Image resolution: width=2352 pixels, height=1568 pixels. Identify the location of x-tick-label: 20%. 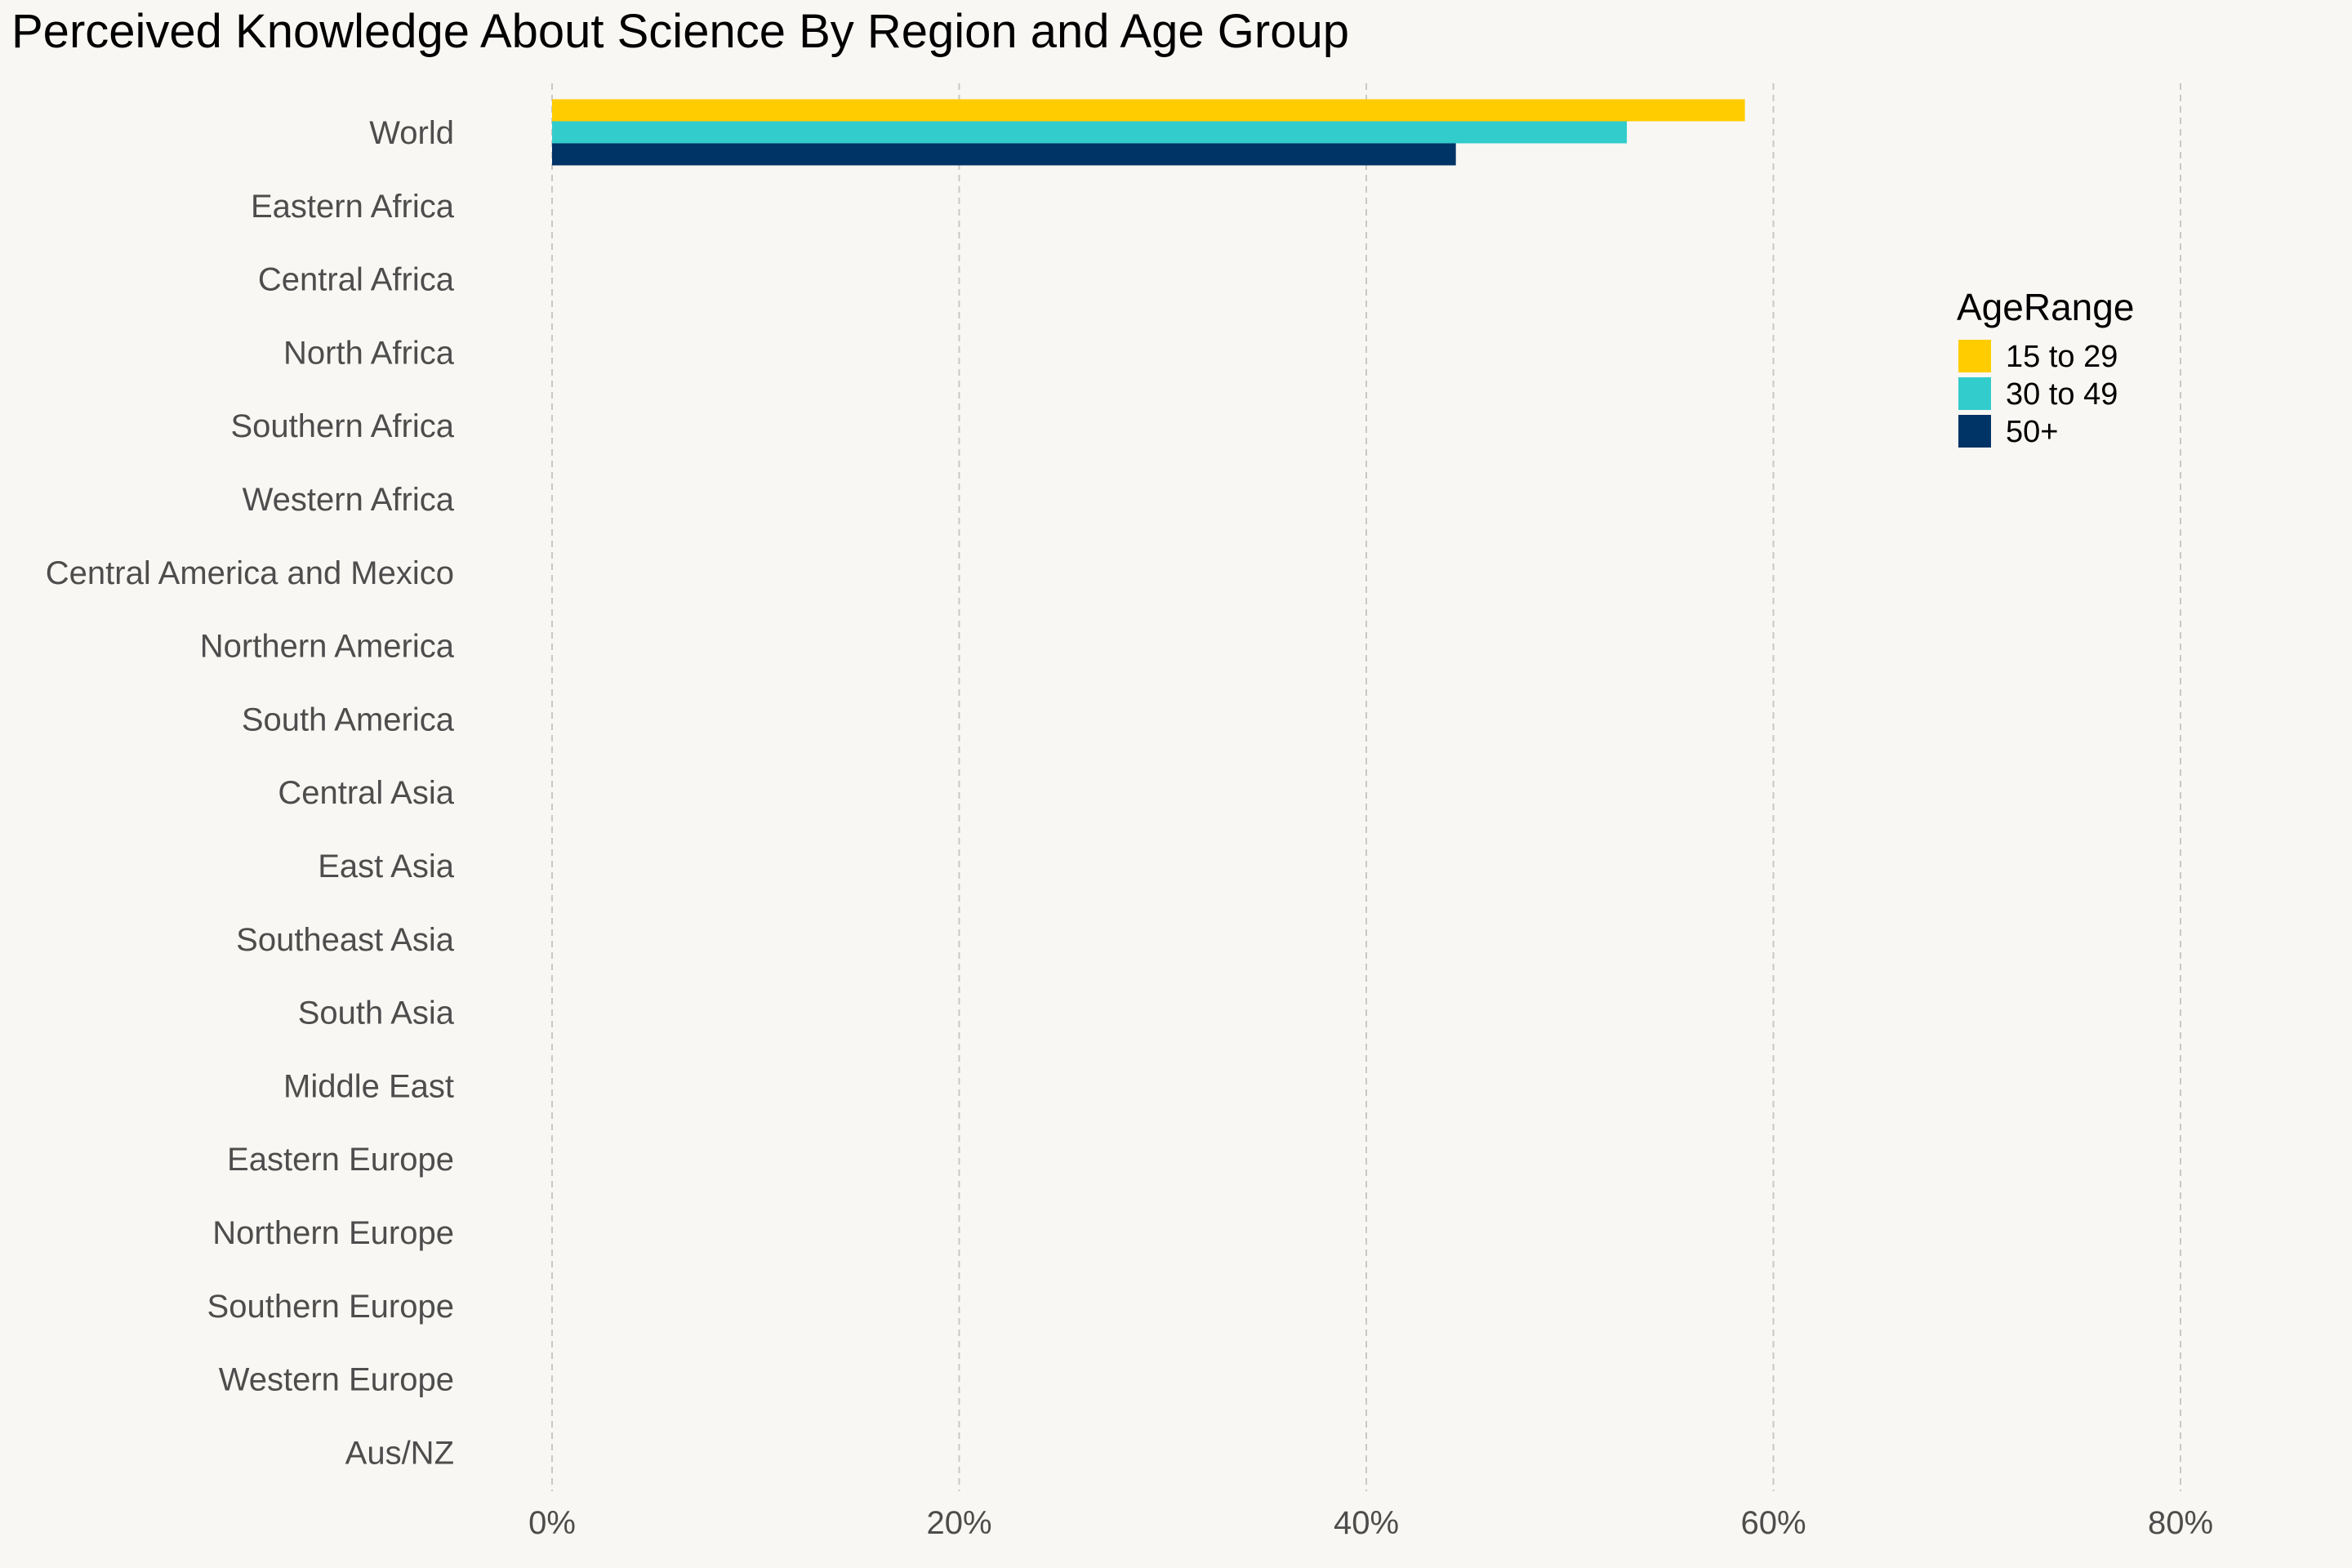
(958, 1523).